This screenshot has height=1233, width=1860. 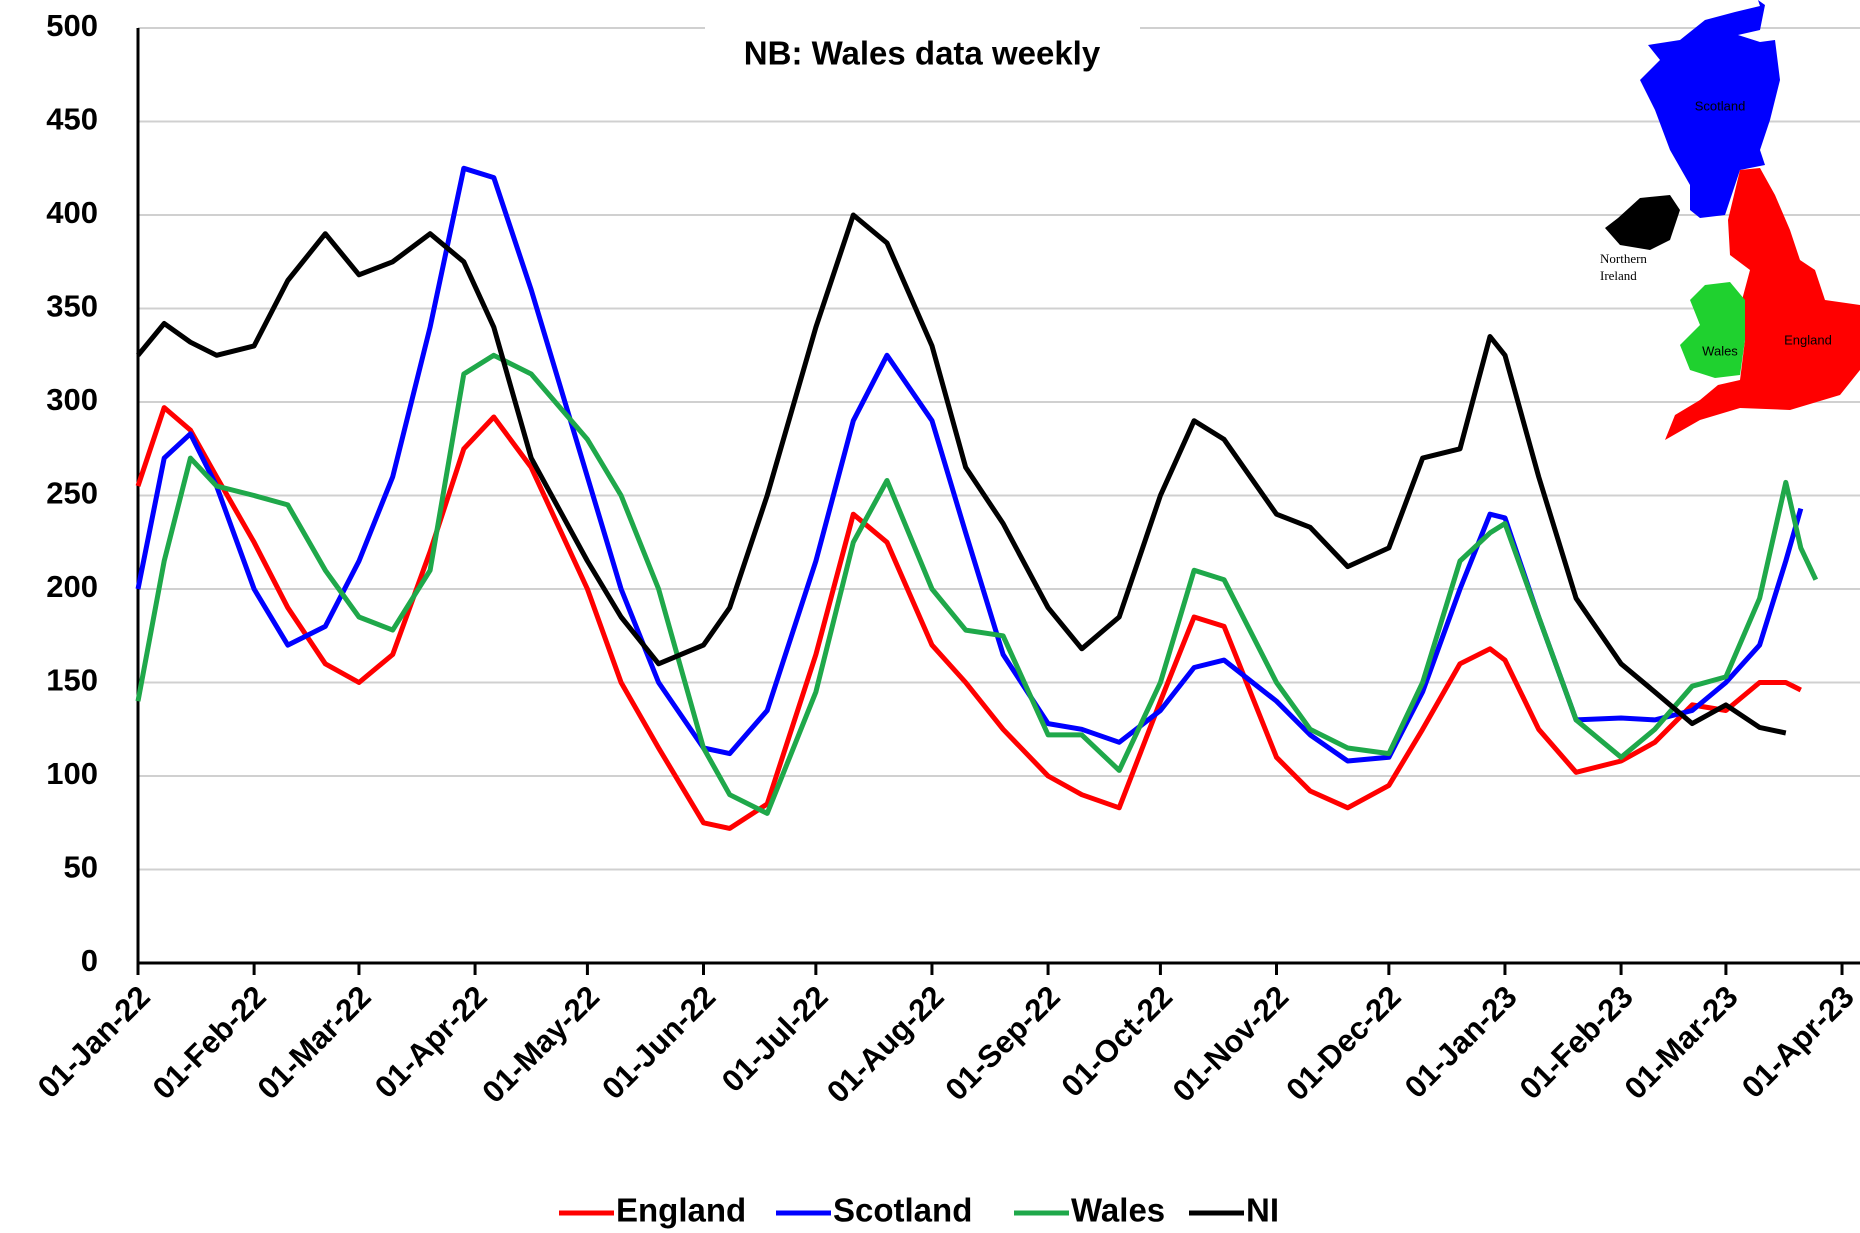 What do you see at coordinates (1797, 1042) in the screenshot?
I see `x-tick-label: 01-Apr-23` at bounding box center [1797, 1042].